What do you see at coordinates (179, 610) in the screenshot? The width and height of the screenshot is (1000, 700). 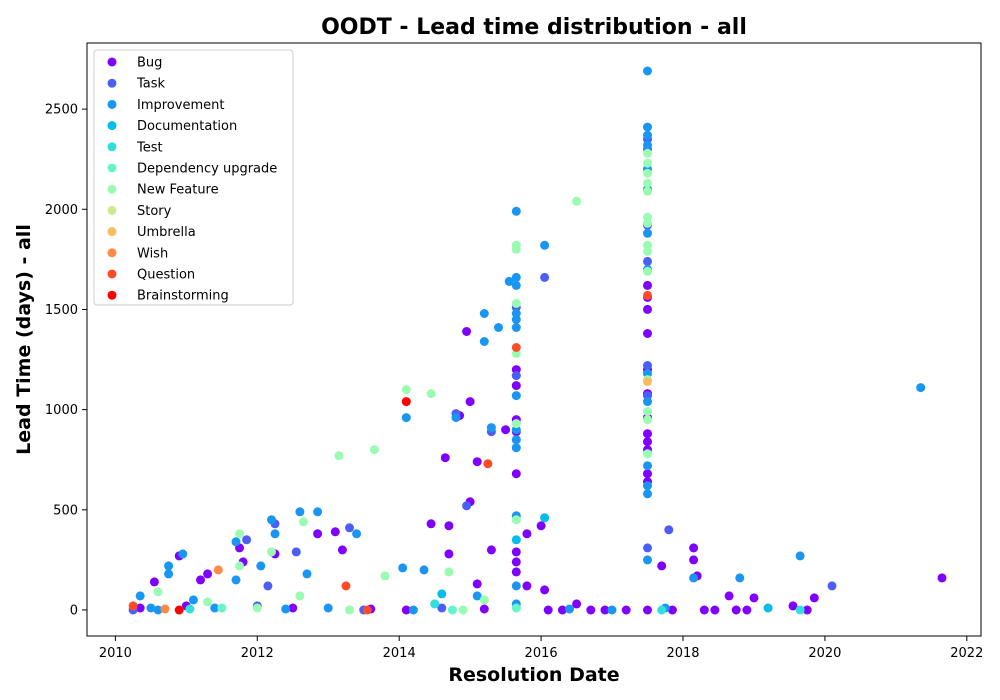 I see `point-brainstorming` at bounding box center [179, 610].